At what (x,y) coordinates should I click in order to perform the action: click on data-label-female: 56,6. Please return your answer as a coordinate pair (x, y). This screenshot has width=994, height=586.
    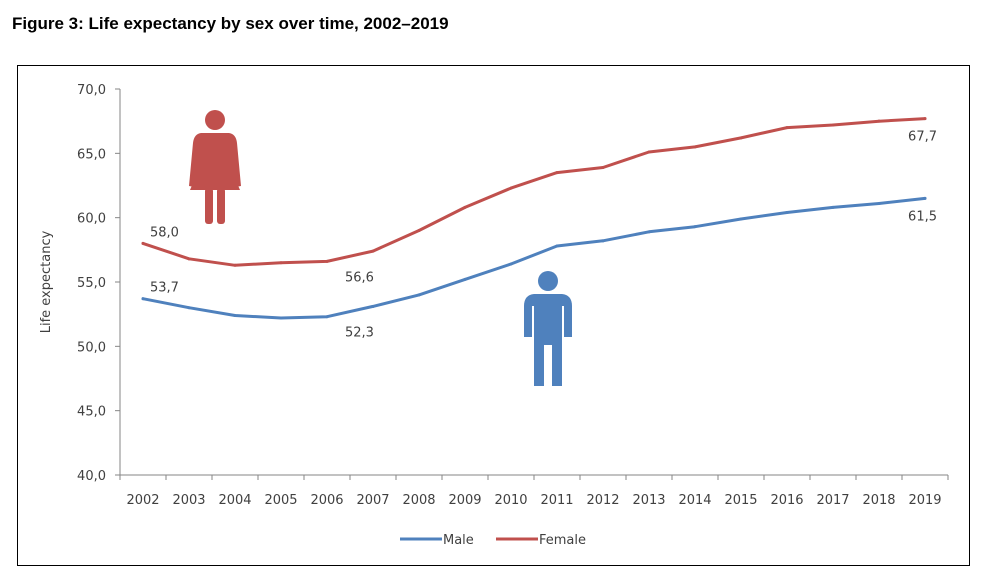
    Looking at the image, I should click on (359, 277).